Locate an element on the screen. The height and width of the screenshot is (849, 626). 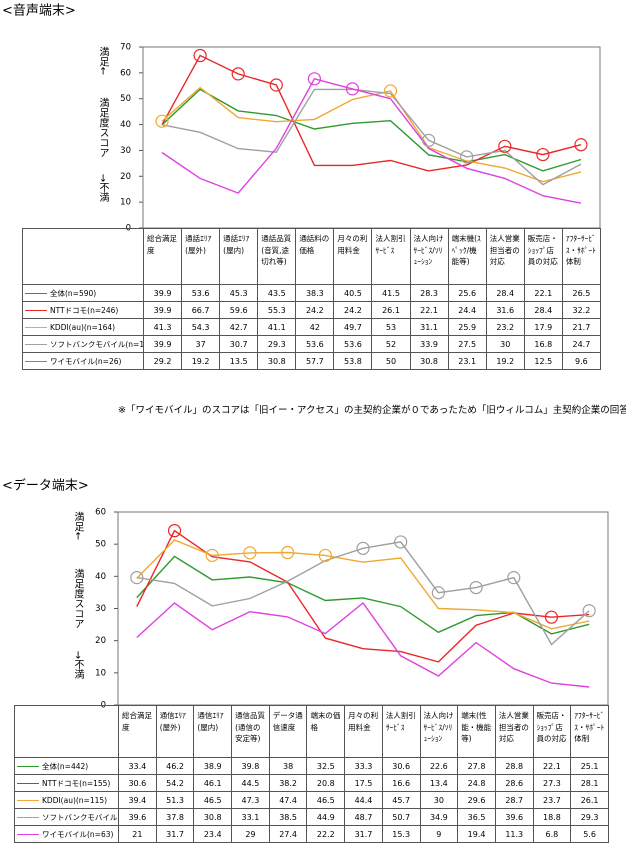
value-cell: 46.2 is located at coordinates (175, 766).